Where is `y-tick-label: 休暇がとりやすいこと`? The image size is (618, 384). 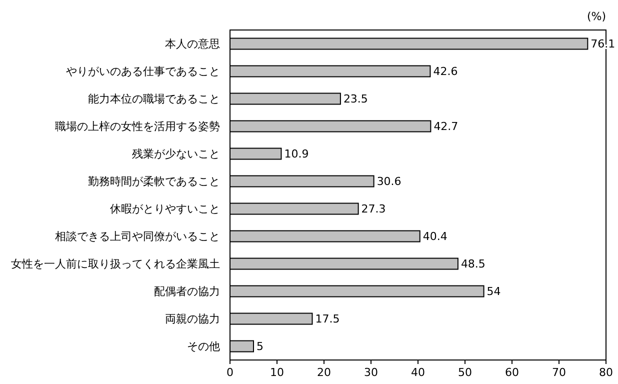
y-tick-label: 休暇がとりやすいこと is located at coordinates (165, 209).